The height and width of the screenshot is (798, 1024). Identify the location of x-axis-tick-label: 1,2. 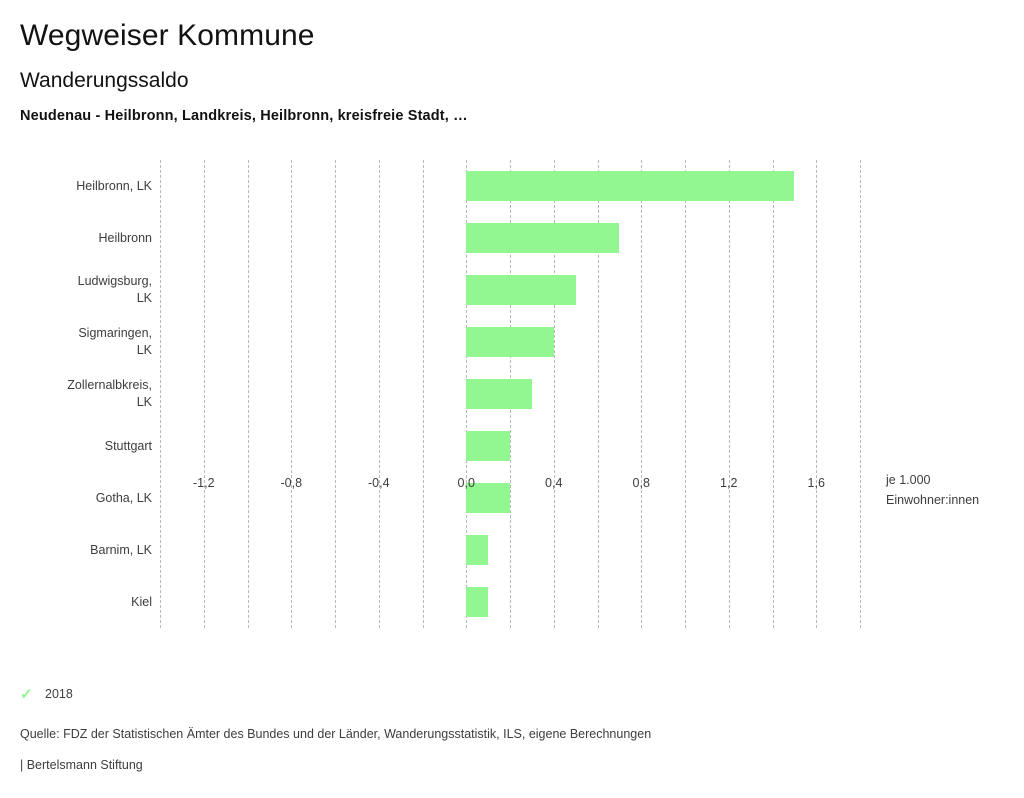
(729, 483).